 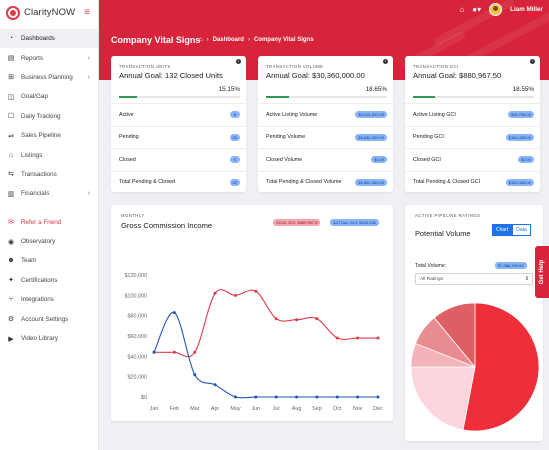 What do you see at coordinates (448, 215) in the screenshot?
I see `pipeline-caption: ACTIVE PIPELINE RATINGS` at bounding box center [448, 215].